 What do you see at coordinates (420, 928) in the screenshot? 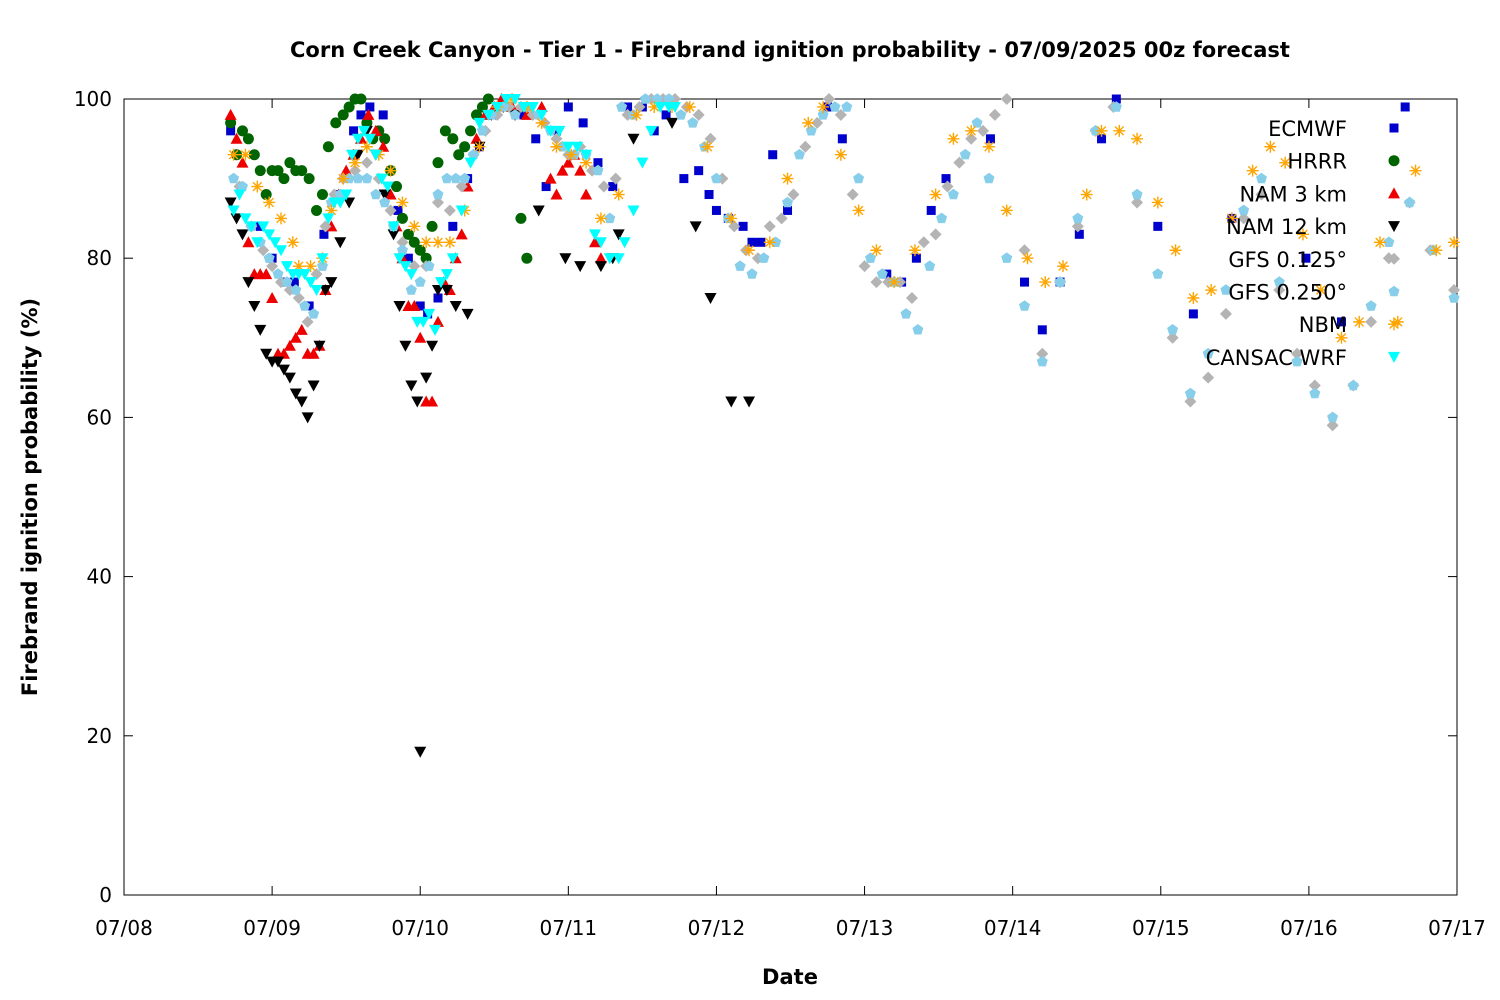
I see `x-tick-label: 07/10` at bounding box center [420, 928].